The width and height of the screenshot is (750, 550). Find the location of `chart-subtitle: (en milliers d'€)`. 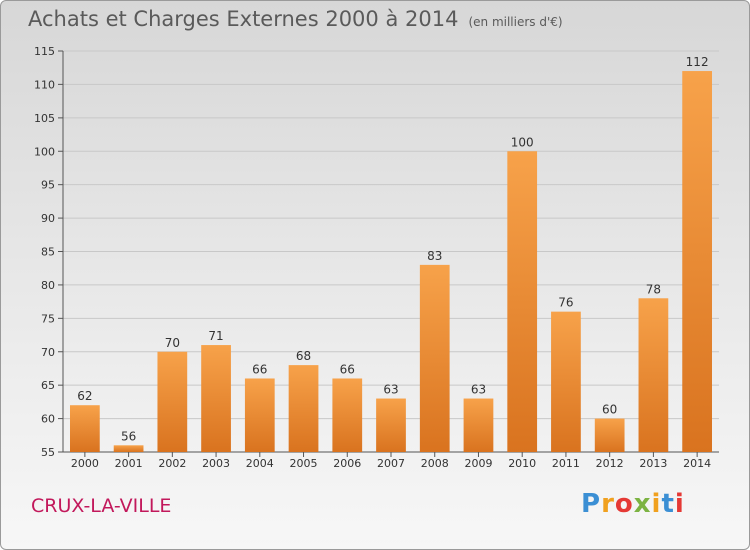

chart-subtitle: (en milliers d'€) is located at coordinates (515, 22).